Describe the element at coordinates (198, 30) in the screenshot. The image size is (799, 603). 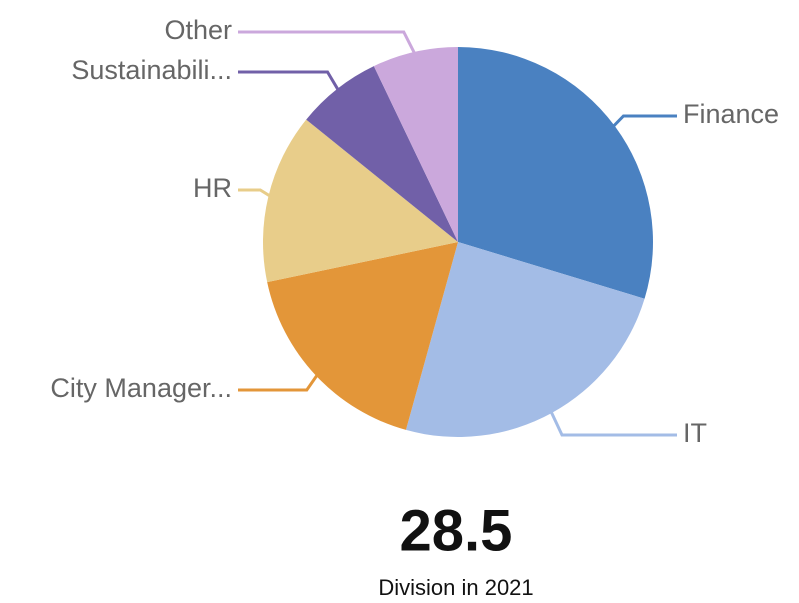
I see `slice-label: Other` at that location.